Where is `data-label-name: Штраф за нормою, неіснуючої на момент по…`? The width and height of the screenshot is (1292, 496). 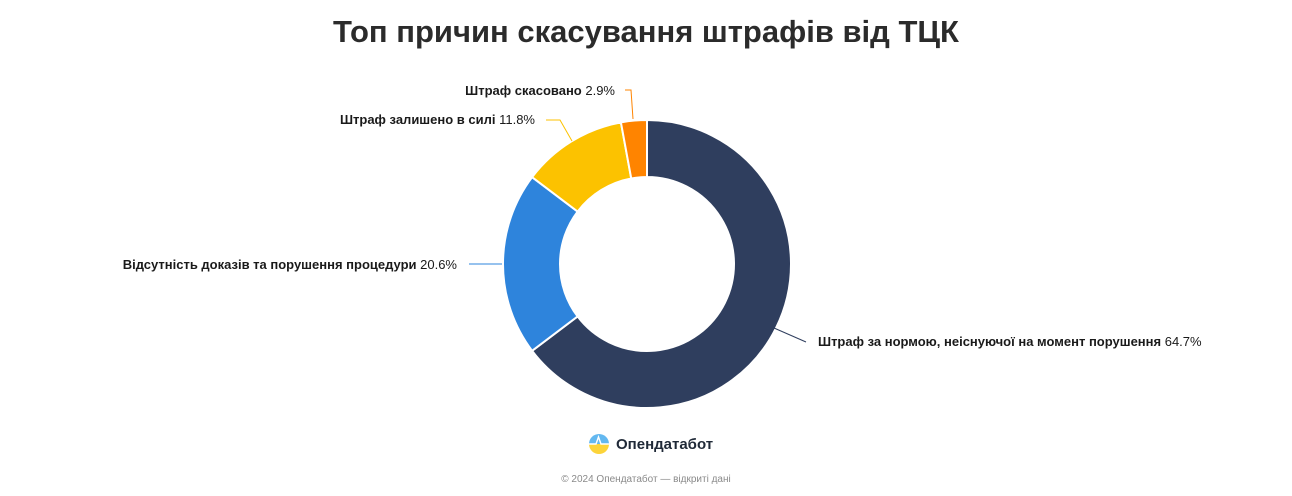 data-label-name: Штраф за нормою, неіснуючої на момент по… is located at coordinates (991, 341).